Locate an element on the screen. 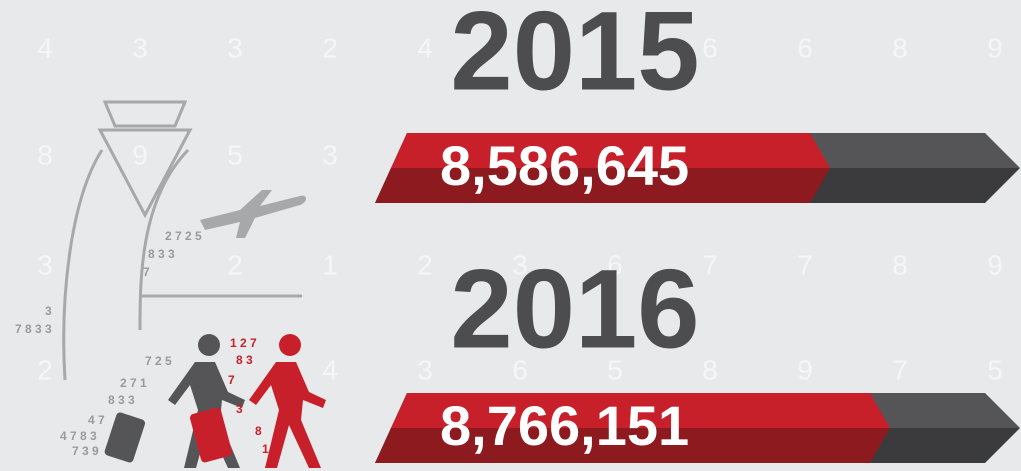 Image resolution: width=1021 pixels, height=471 pixels. year: 2016 is located at coordinates (574, 309).